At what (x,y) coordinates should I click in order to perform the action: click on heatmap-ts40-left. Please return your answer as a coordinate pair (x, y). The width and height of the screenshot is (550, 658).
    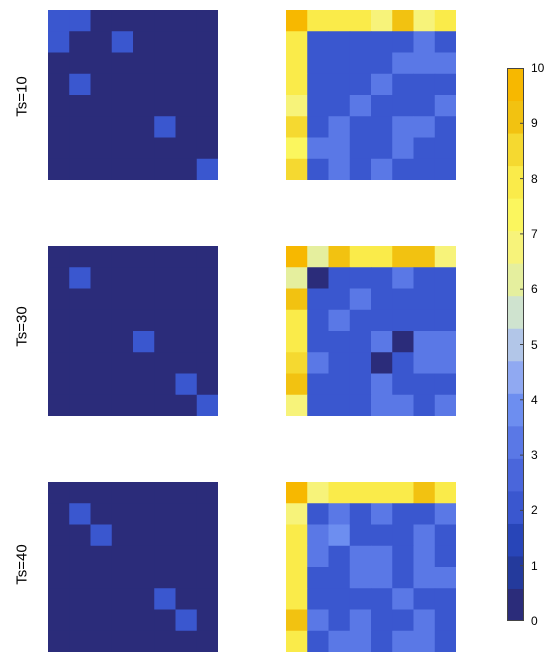
    Looking at the image, I should click on (133, 567).